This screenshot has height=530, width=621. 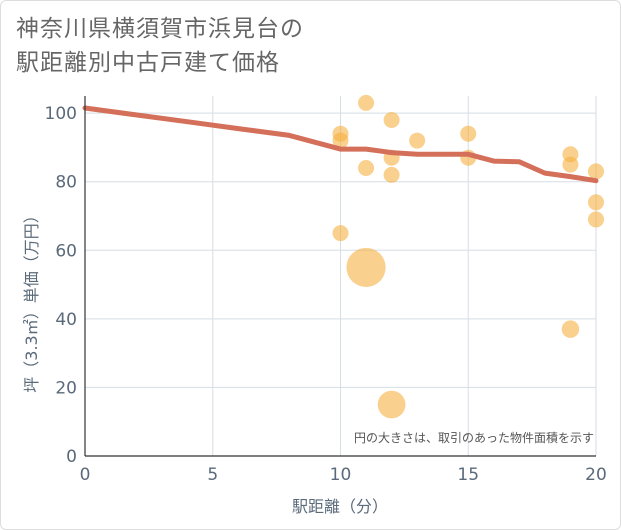 I want to click on trend-series, so click(x=340, y=144).